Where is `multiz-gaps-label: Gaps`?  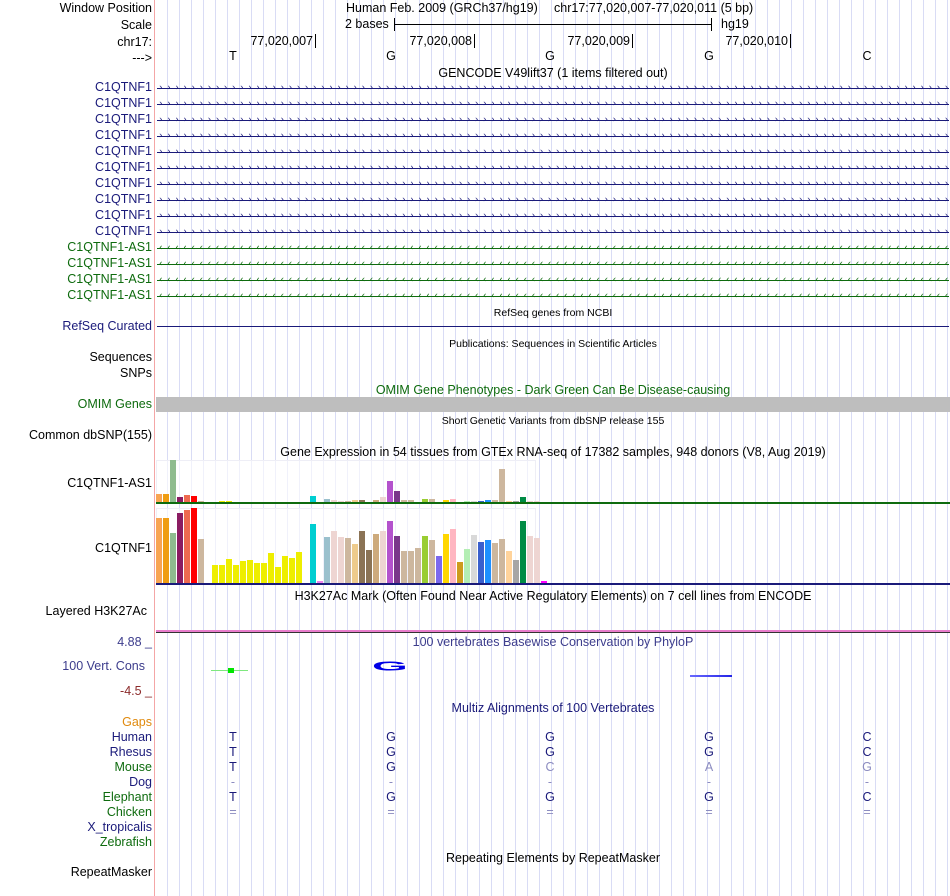
multiz-gaps-label: Gaps is located at coordinates (137, 722).